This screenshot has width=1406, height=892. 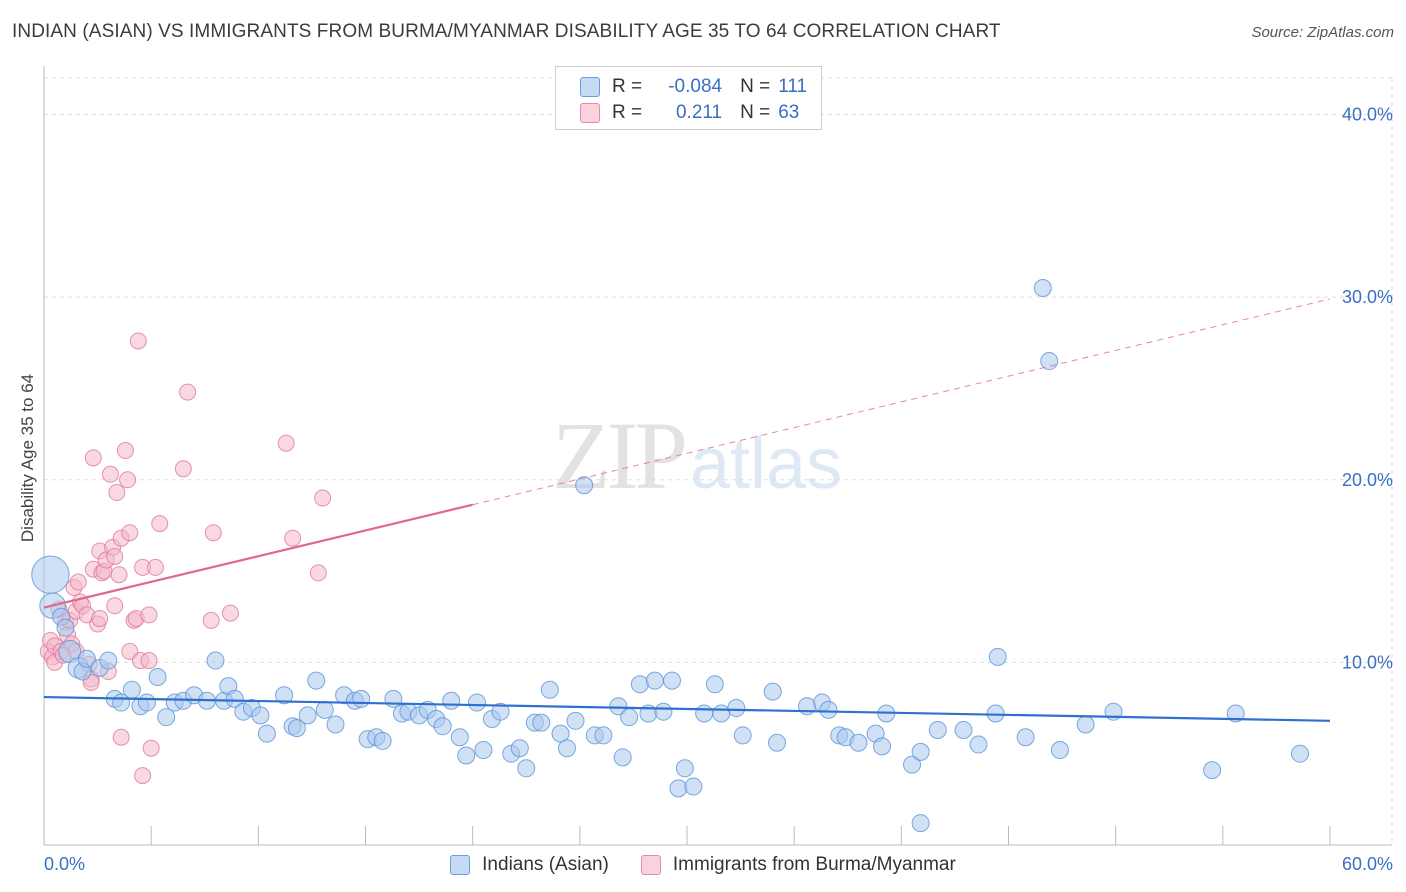 I want to click on series-legend-swatch-burma, so click(x=650, y=865).